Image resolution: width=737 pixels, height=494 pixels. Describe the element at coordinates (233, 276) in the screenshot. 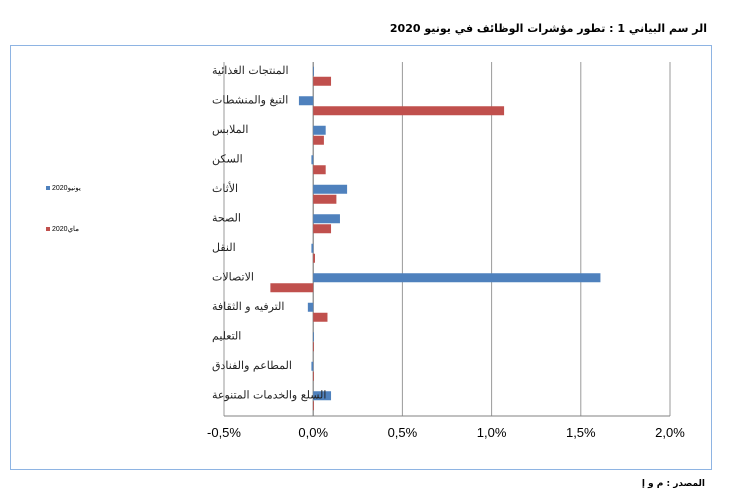

I see `category-label-7: الاتصالات` at that location.